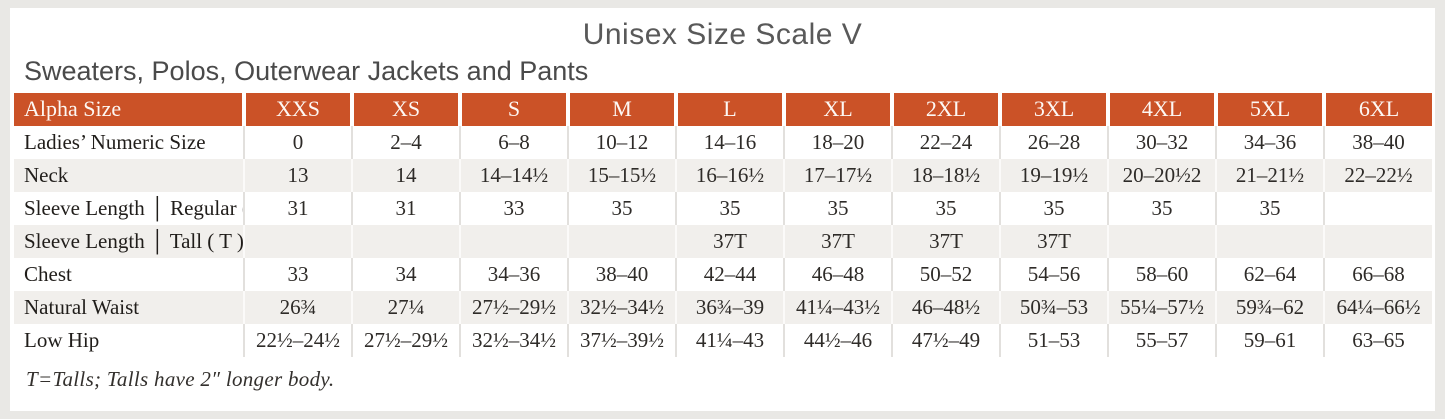 Image resolution: width=1445 pixels, height=419 pixels. I want to click on row-label: Ladies’ Numeric Size, so click(115, 141).